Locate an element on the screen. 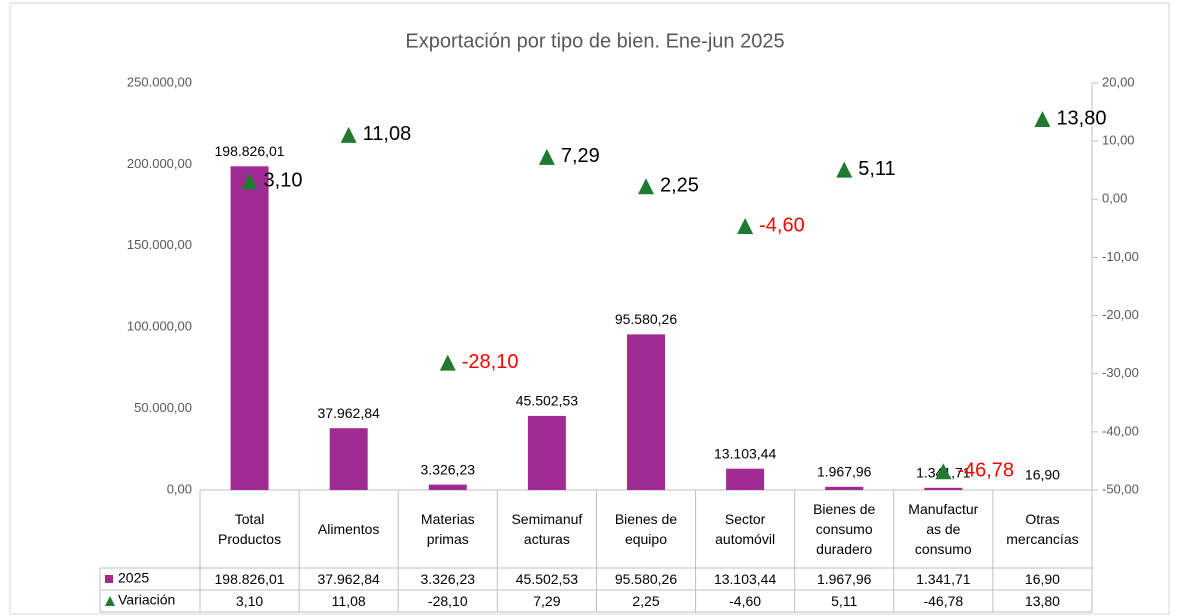 This screenshot has width=1180, height=616. marker-label: 2,25 is located at coordinates (679, 185).